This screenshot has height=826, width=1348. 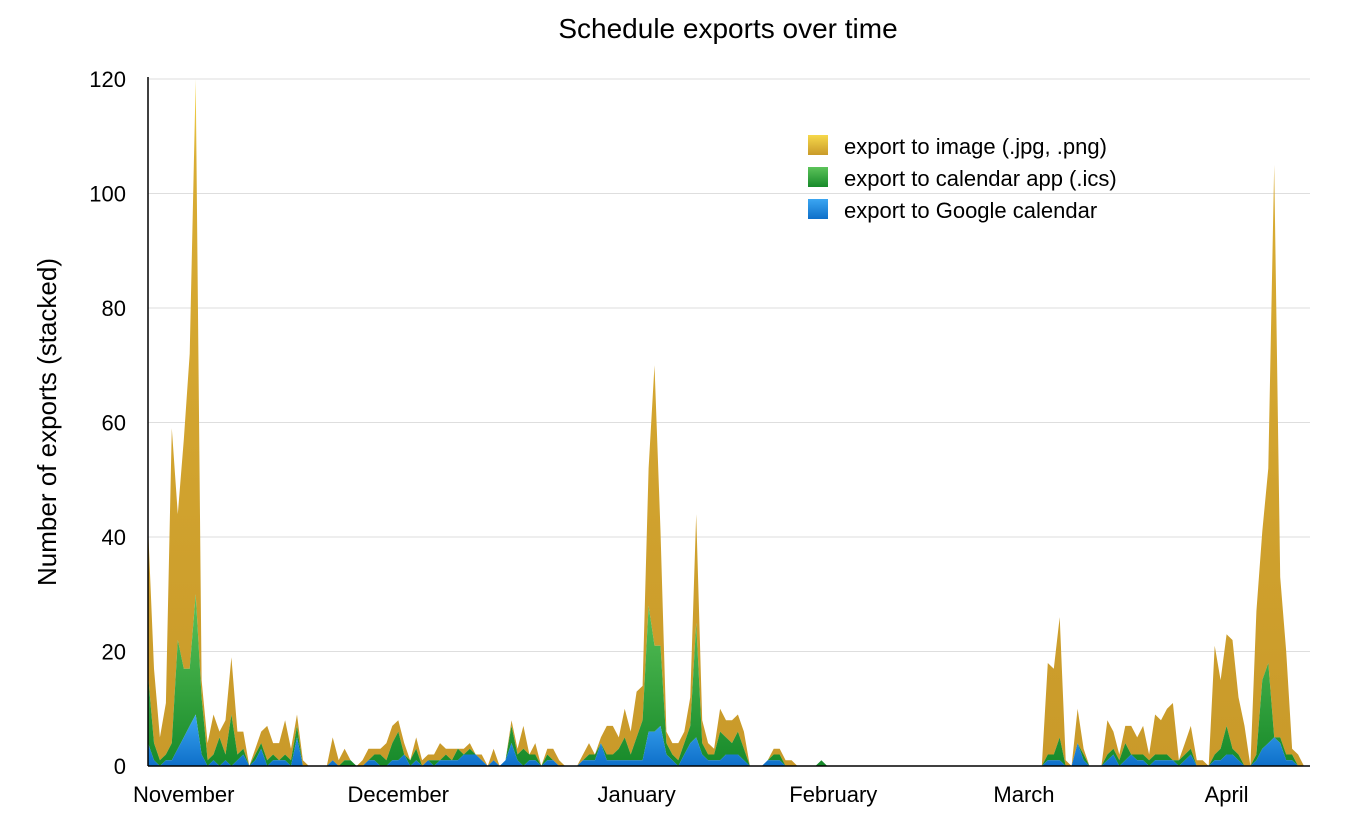 What do you see at coordinates (1023, 794) in the screenshot?
I see `x-tick-label: March` at bounding box center [1023, 794].